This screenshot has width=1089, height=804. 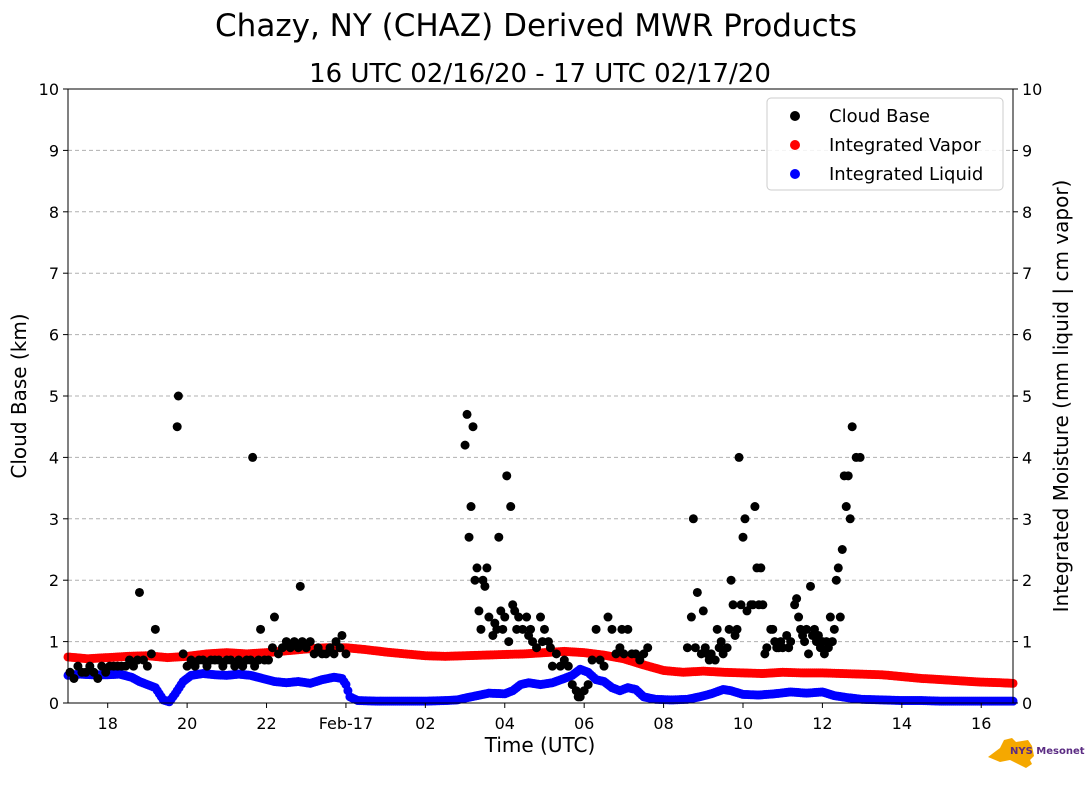 I want to click on y-tick-label-right: 10, so click(x=1032, y=89).